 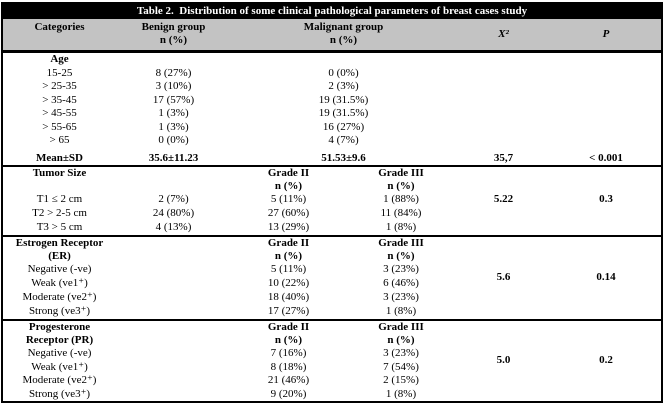 What do you see at coordinates (343, 113) in the screenshot?
I see `malignant-cell: 19 (31.5%)` at bounding box center [343, 113].